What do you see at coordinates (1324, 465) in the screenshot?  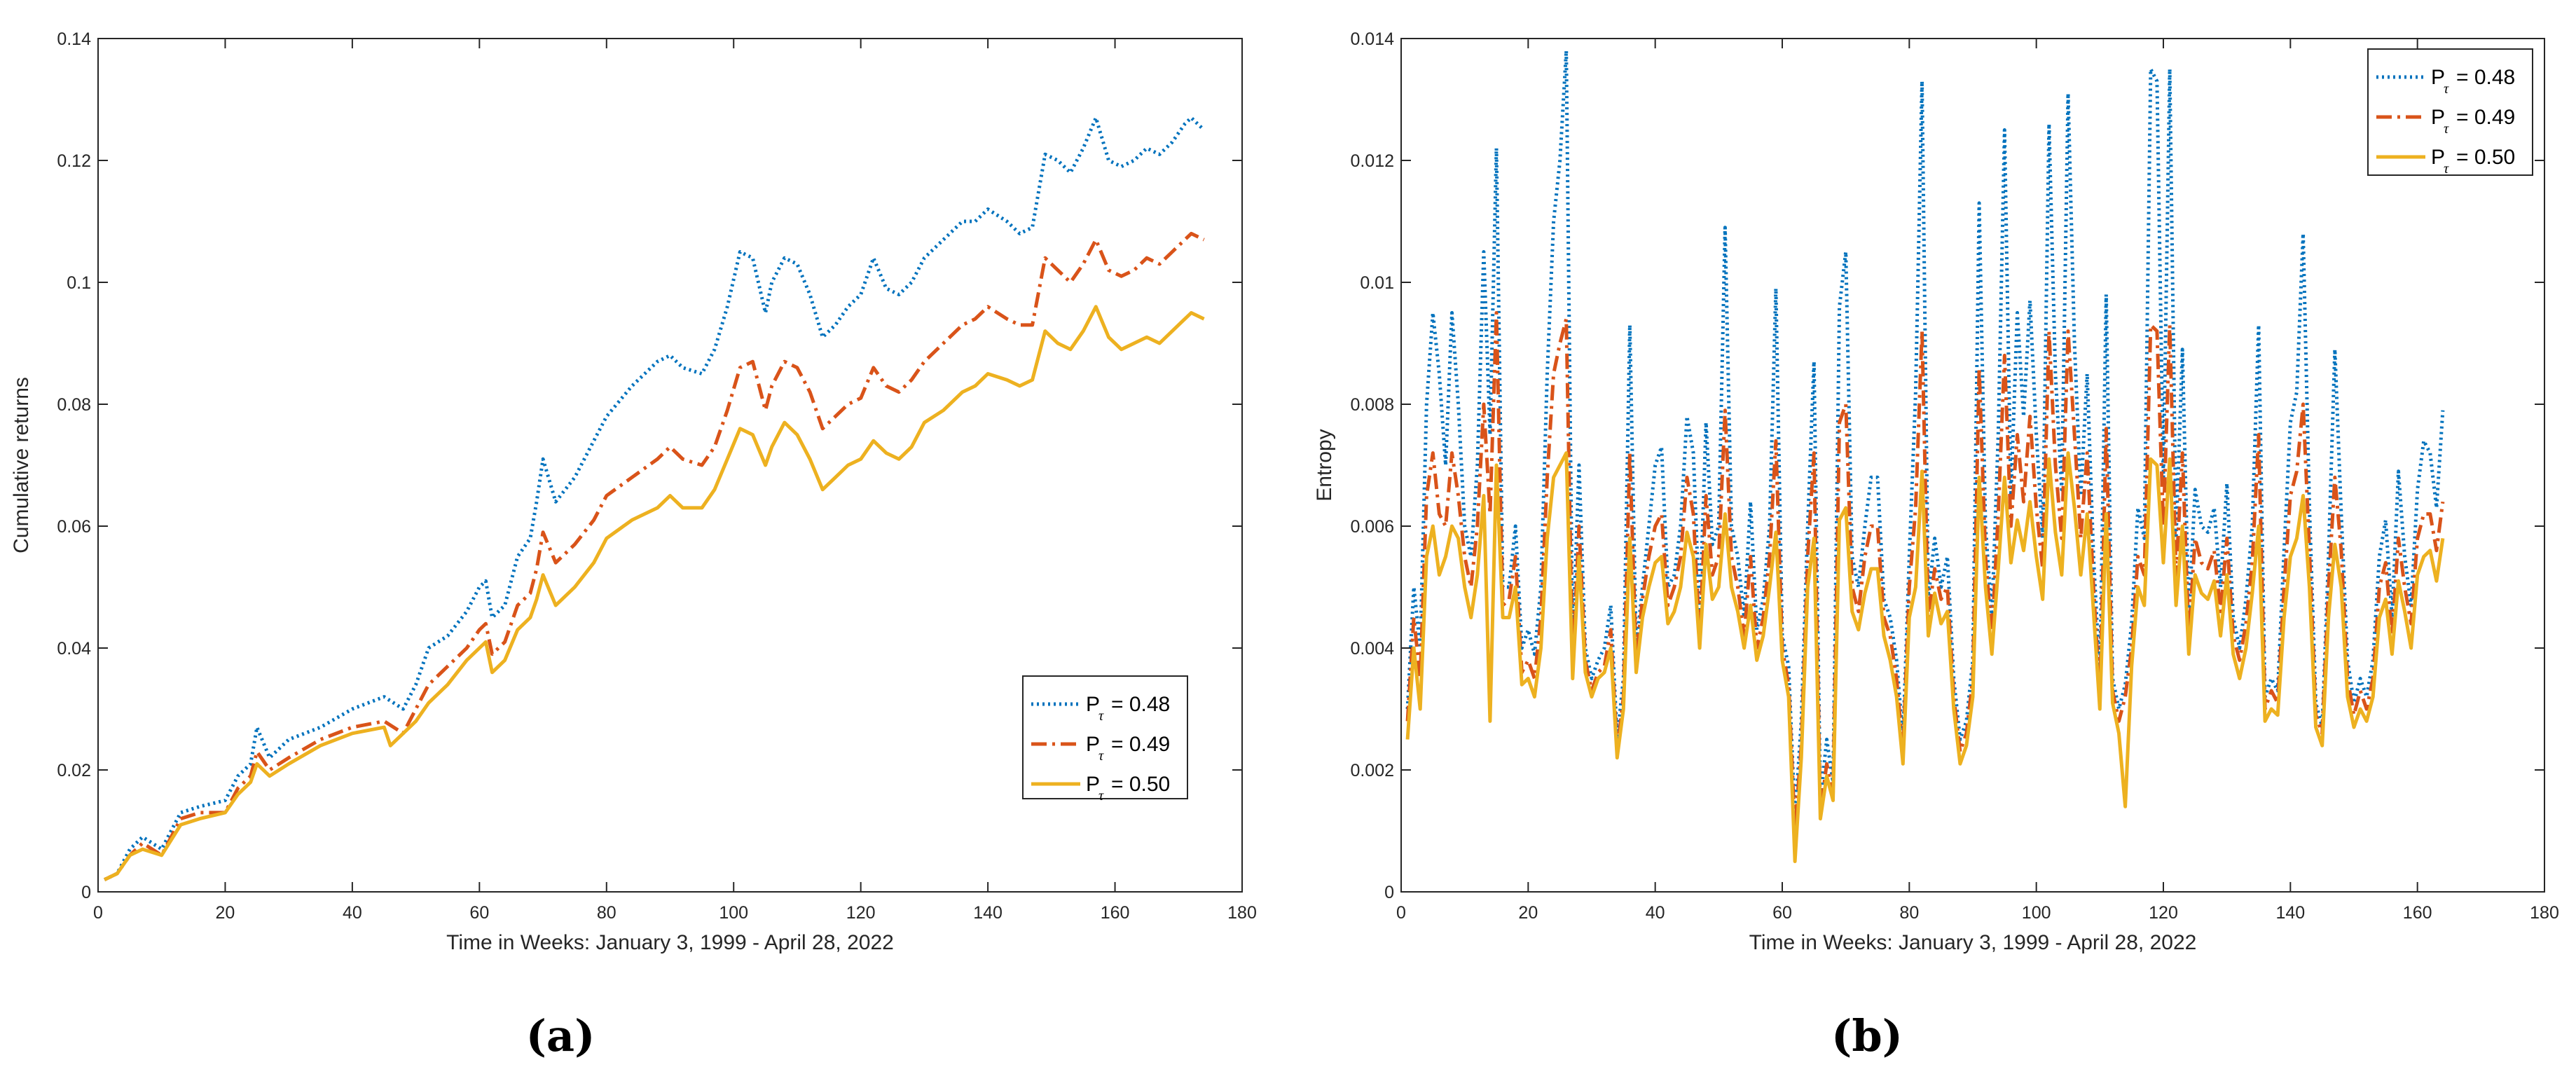 I see `y-axis-label: Entropy` at bounding box center [1324, 465].